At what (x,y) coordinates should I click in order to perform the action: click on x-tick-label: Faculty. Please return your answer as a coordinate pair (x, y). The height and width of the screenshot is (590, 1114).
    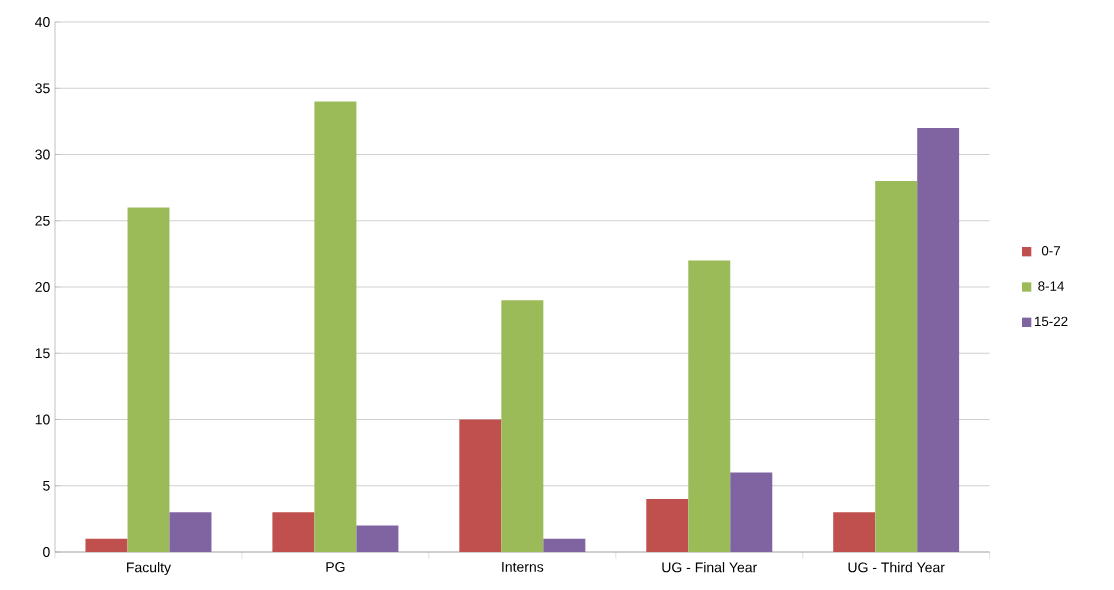
    Looking at the image, I should click on (149, 569).